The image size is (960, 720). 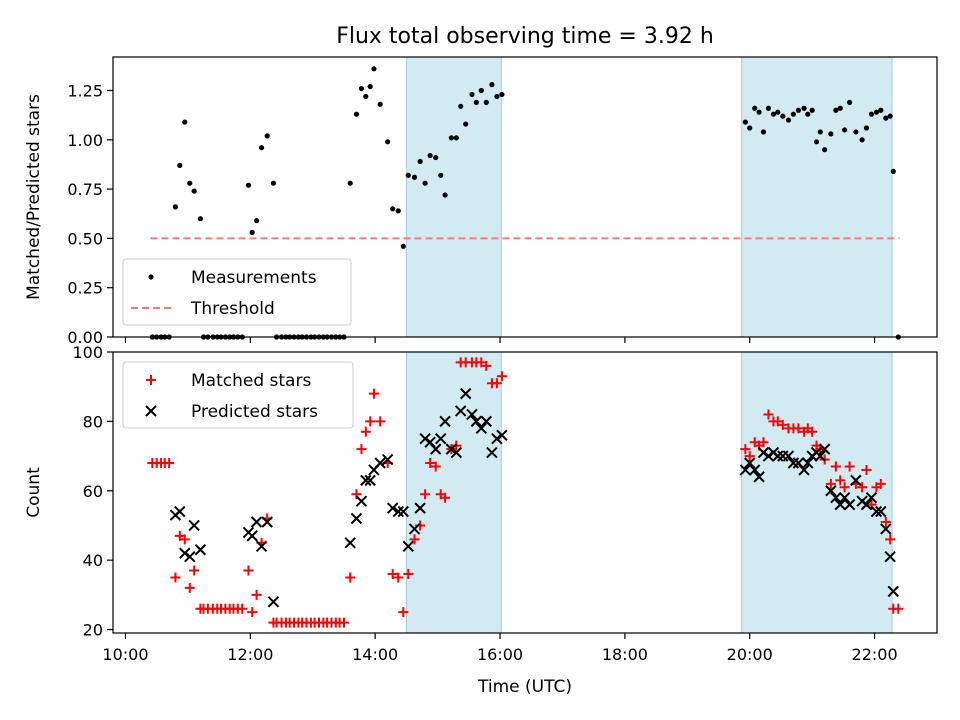 What do you see at coordinates (93, 630) in the screenshot?
I see `y-tick-label: 20` at bounding box center [93, 630].